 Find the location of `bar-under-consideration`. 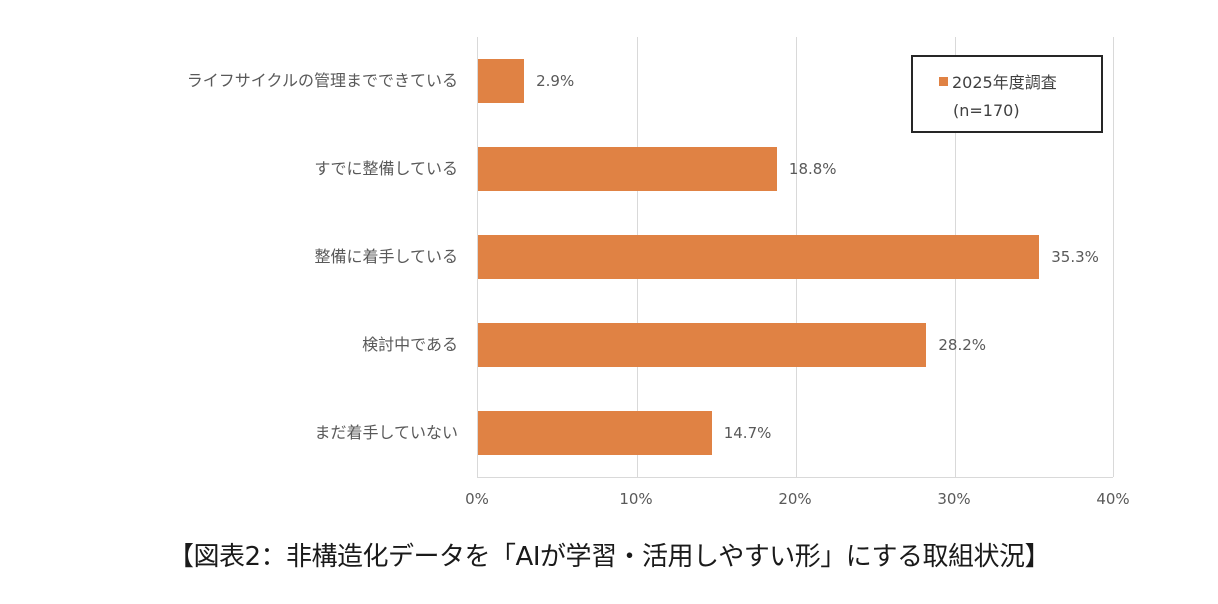

bar-under-consideration is located at coordinates (702, 345).